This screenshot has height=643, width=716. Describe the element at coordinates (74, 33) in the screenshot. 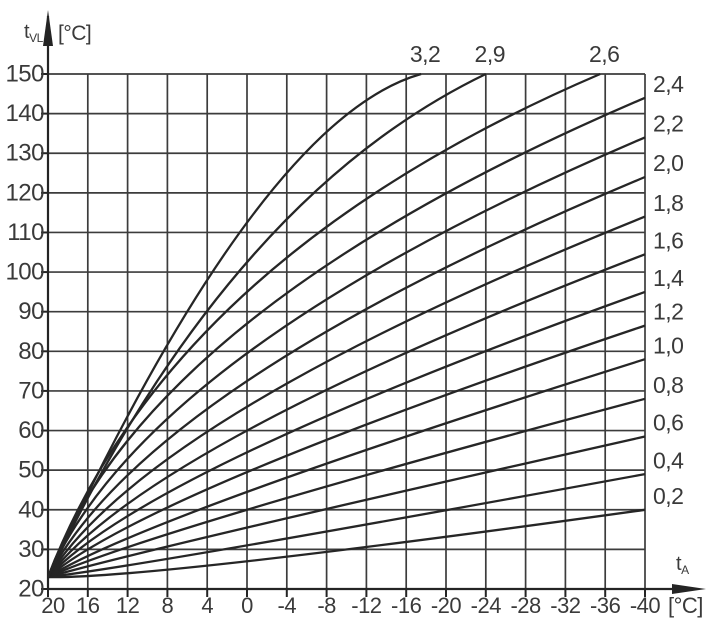

I see `y-axis-unit: [°C]` at that location.